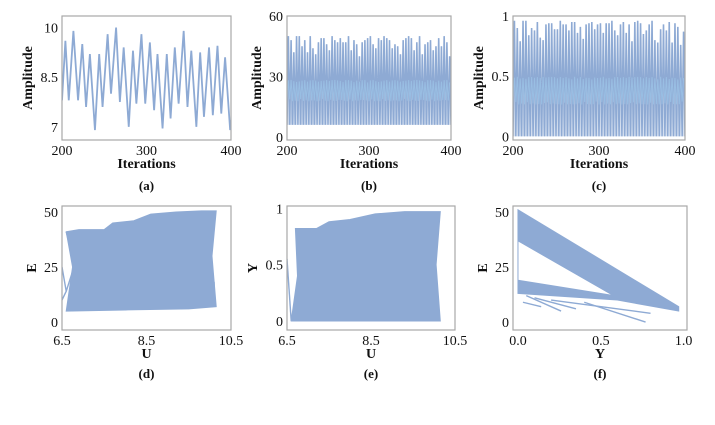 Image resolution: width=715 pixels, height=425 pixels. What do you see at coordinates (147, 373) in the screenshot?
I see `panel-caption: (d)` at bounding box center [147, 373].